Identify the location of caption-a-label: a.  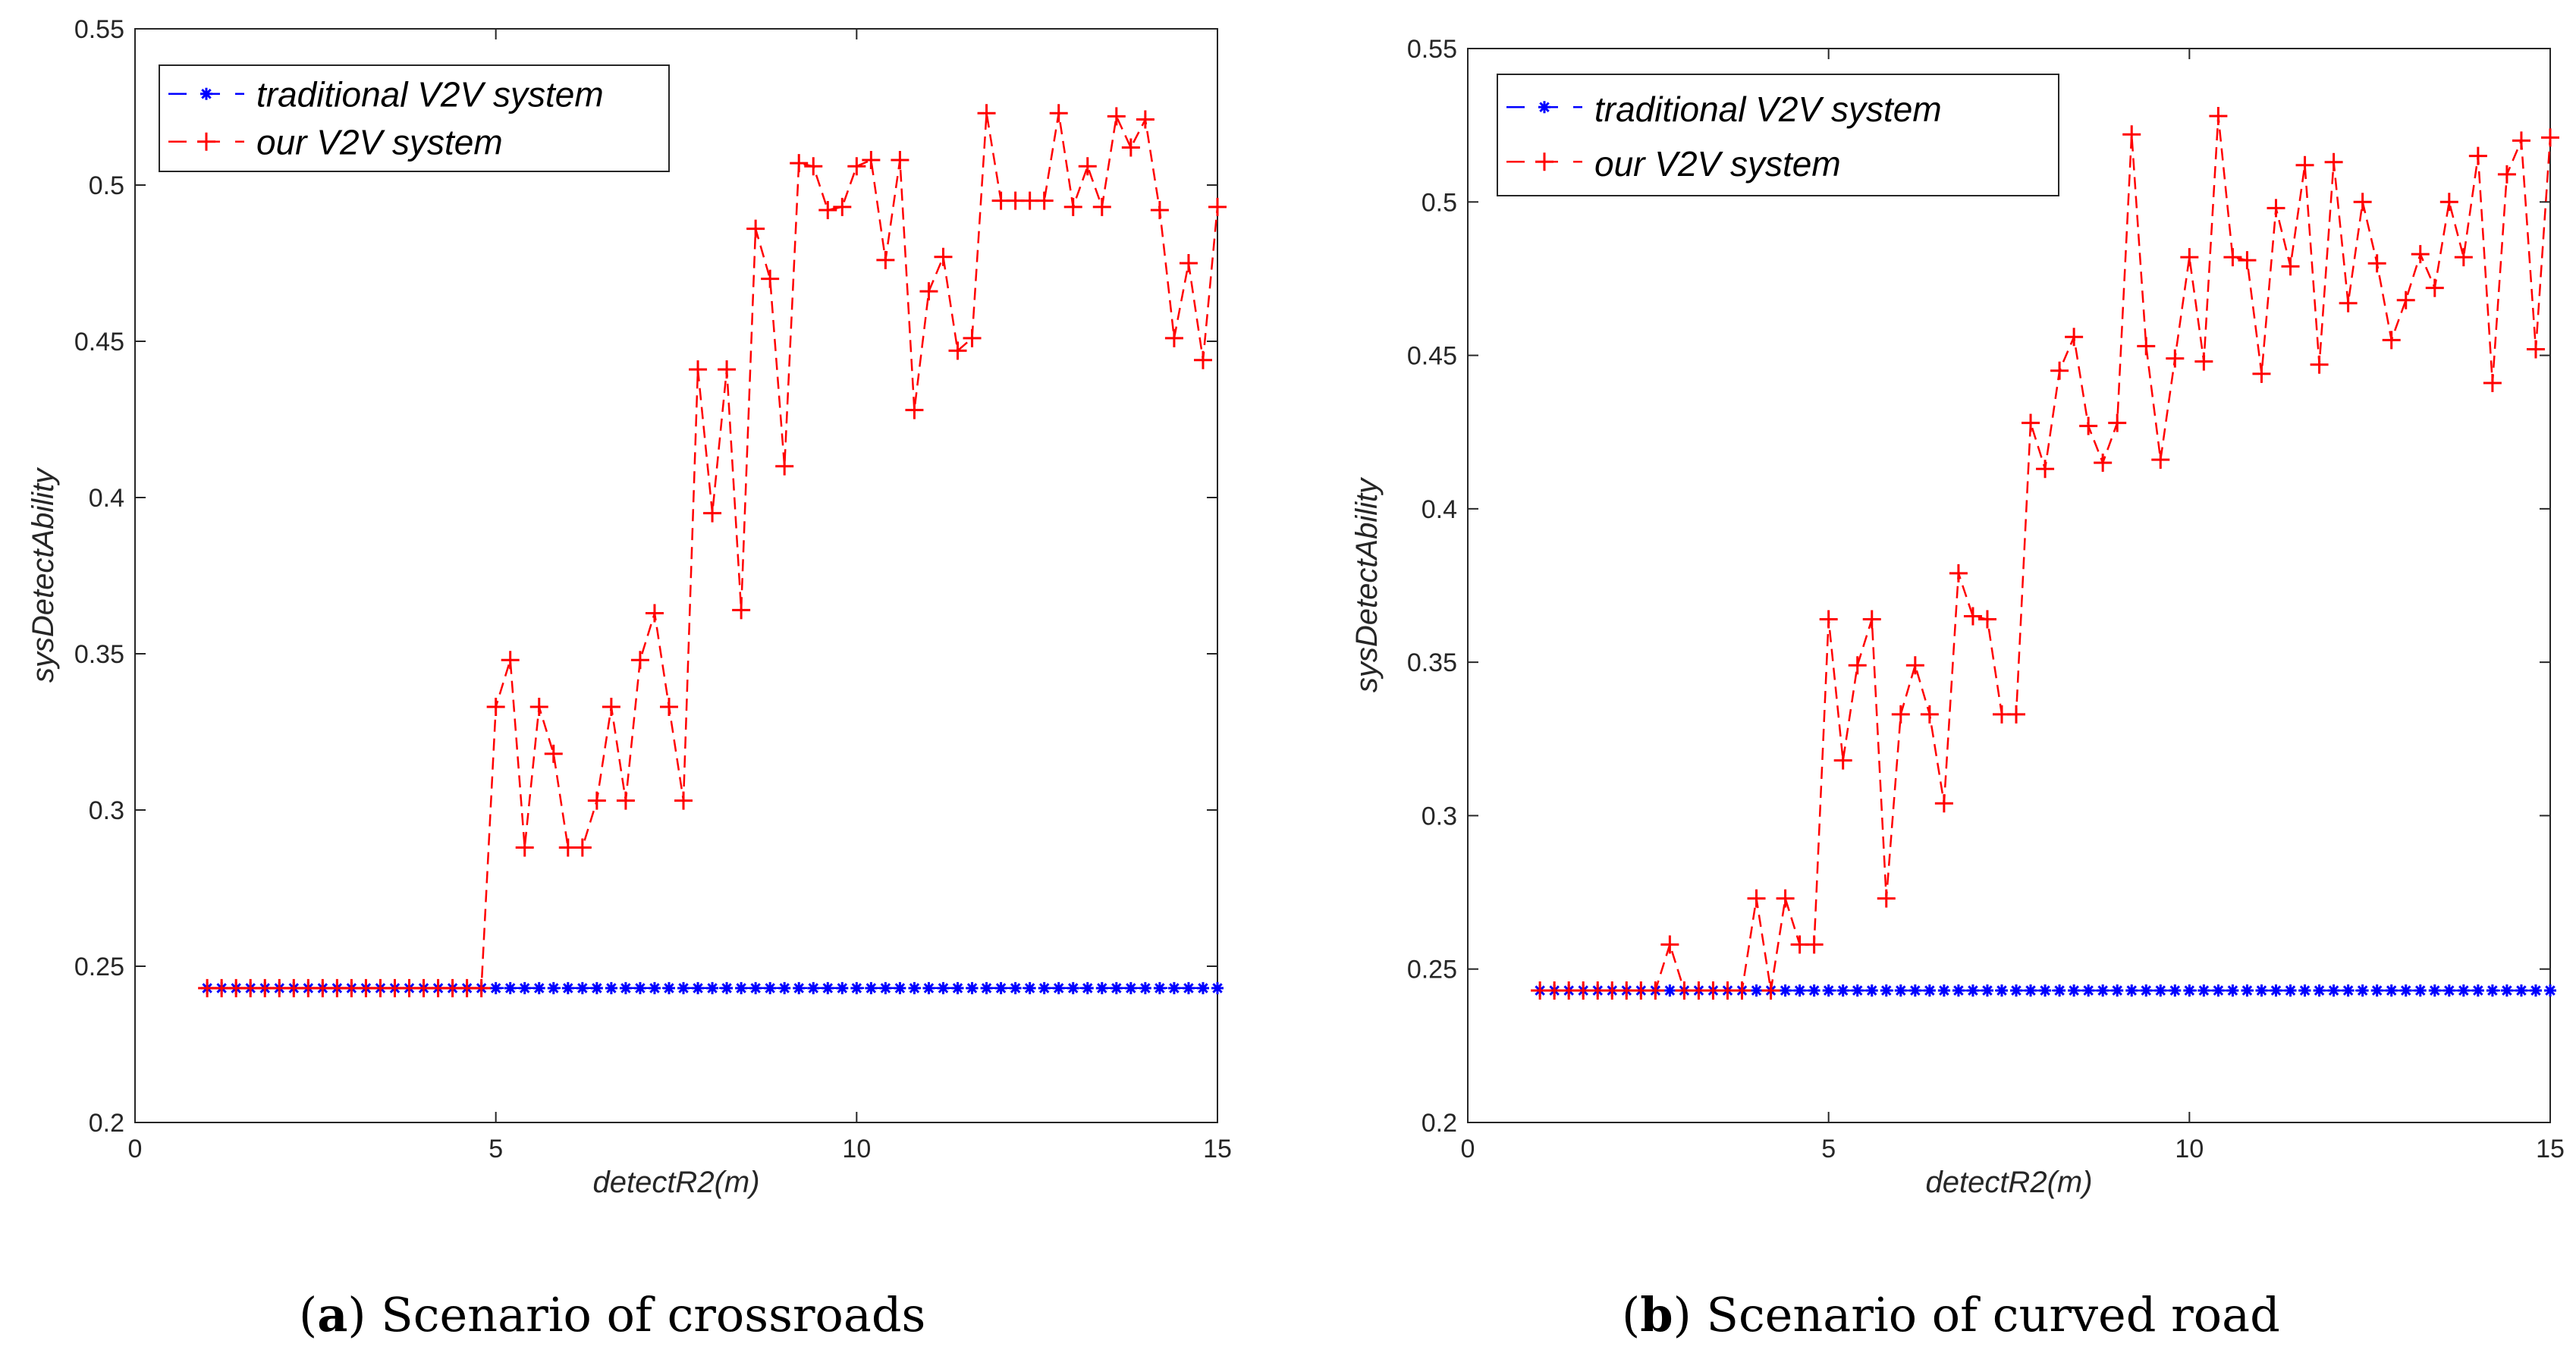
(332, 1314).